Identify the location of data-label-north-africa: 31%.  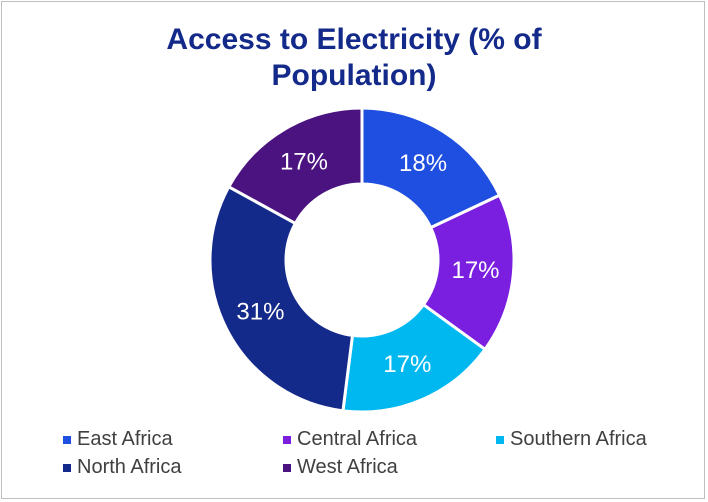
(260, 311).